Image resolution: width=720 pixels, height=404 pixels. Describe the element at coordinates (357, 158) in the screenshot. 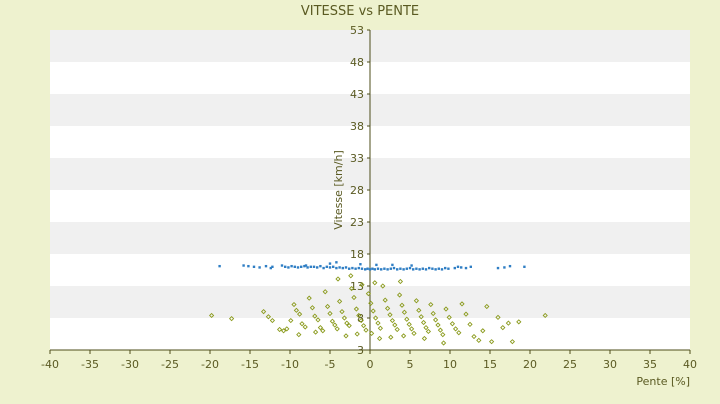

I see `y-tick-label: 33` at that location.